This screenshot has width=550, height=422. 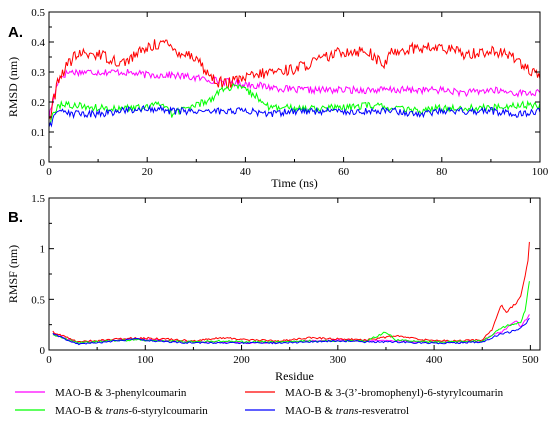 I want to click on y-tick-label: 1, so click(x=43, y=250).